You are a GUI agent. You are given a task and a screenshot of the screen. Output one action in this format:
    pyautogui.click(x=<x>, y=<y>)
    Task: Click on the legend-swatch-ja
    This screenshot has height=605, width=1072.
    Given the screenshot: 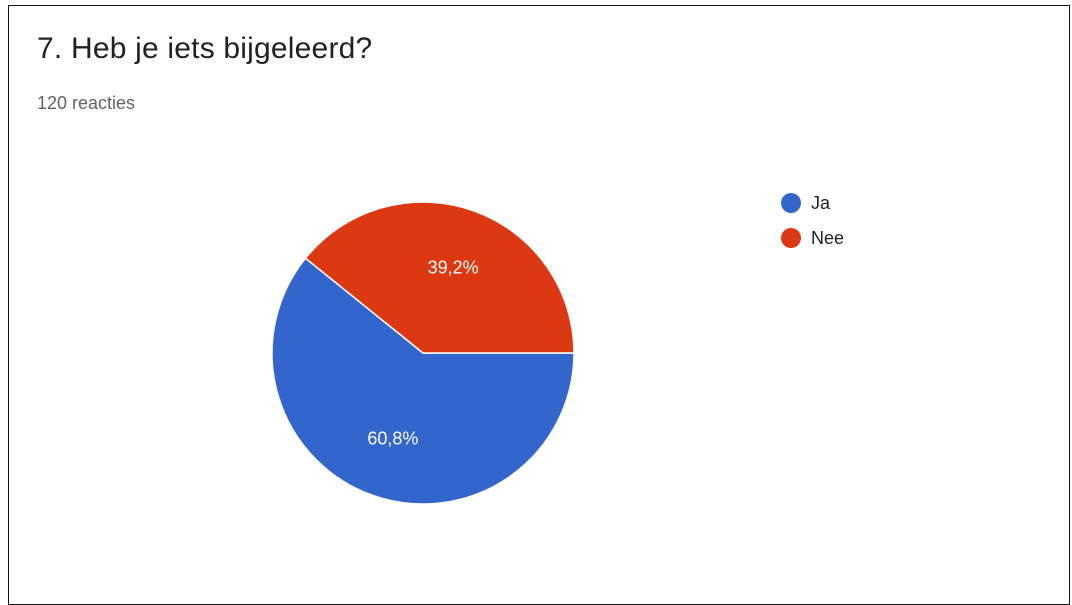 What is the action you would take?
    pyautogui.click(x=791, y=203)
    